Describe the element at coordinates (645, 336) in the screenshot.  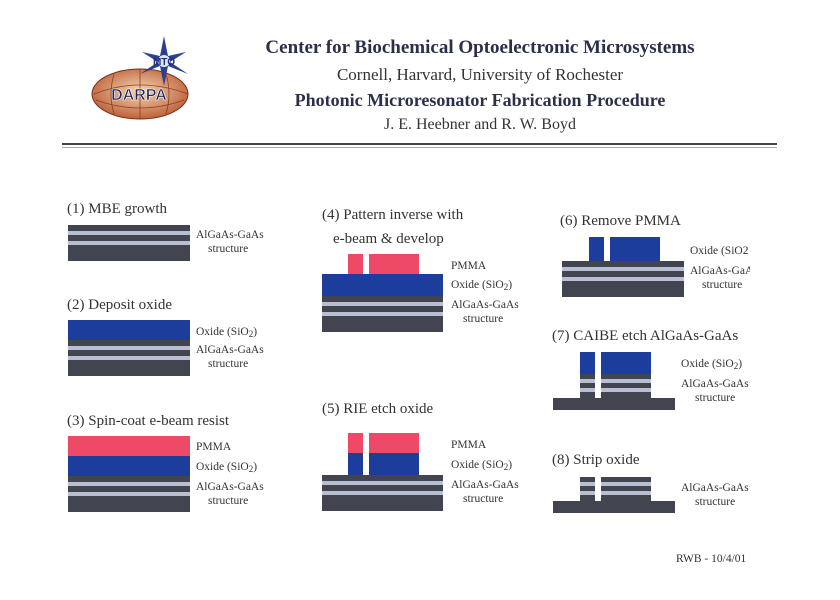
I see `step-7-label: (7) CAIBE etch AlGaAs-GaAs` at that location.